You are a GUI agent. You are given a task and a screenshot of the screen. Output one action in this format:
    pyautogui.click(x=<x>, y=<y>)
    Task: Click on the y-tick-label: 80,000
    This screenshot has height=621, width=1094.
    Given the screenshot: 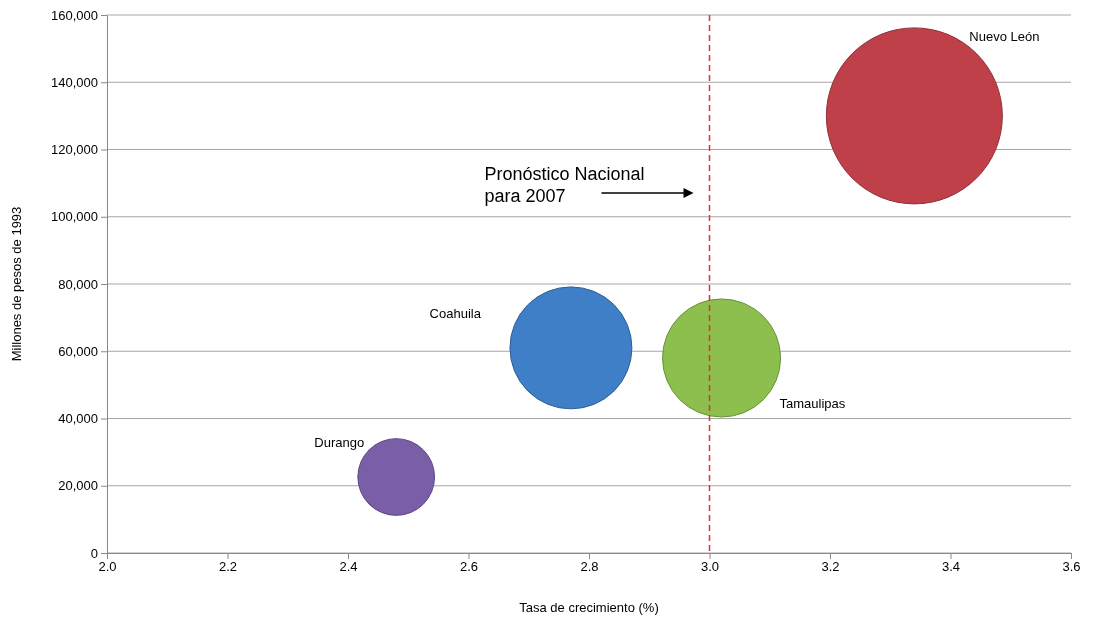 What is the action you would take?
    pyautogui.click(x=78, y=284)
    